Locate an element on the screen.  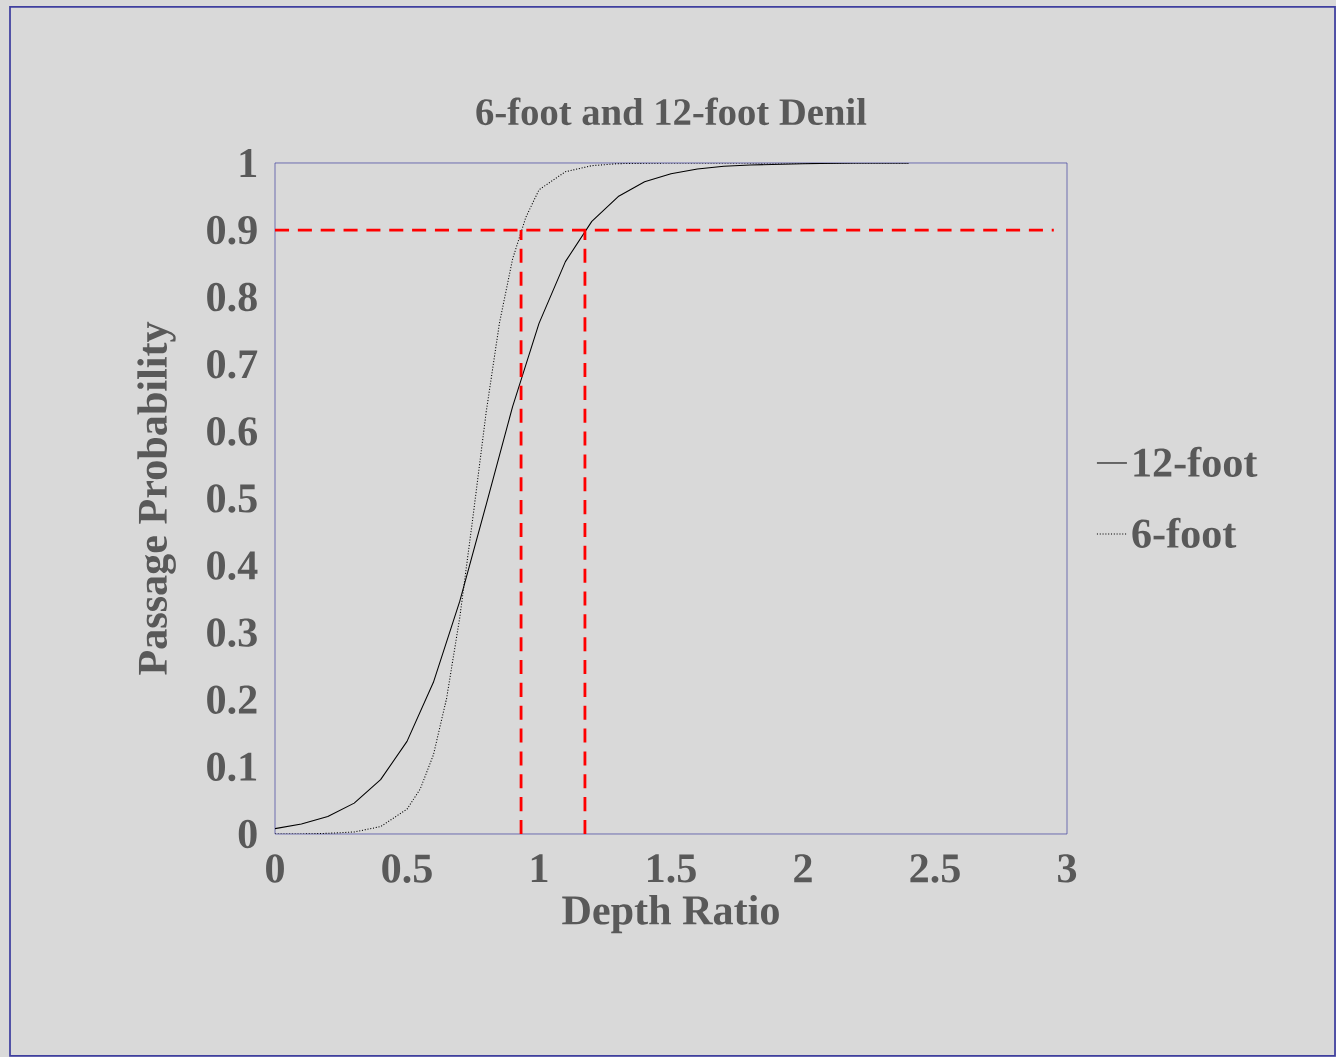
legend-label: 6-foot is located at coordinates (1184, 532).